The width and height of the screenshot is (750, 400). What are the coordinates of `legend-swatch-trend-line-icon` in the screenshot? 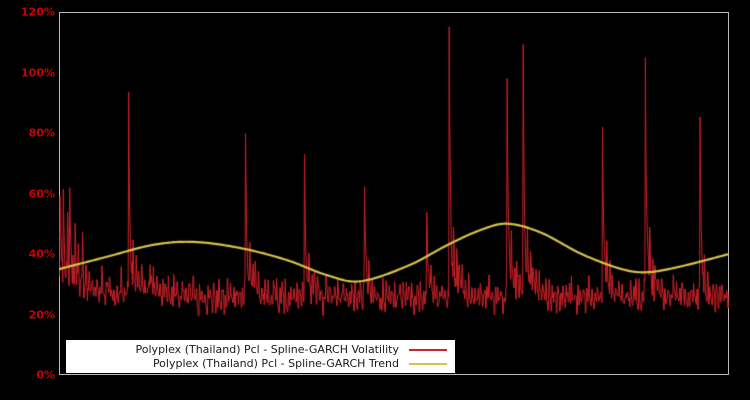 It's located at (428, 363).